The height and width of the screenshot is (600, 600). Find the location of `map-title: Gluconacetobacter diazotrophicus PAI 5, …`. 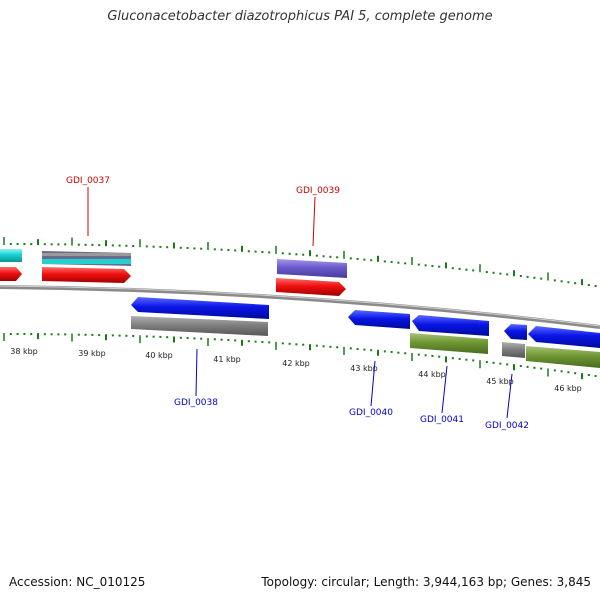

map-title: Gluconacetobacter diazotrophicus PAI 5, … is located at coordinates (300, 16).